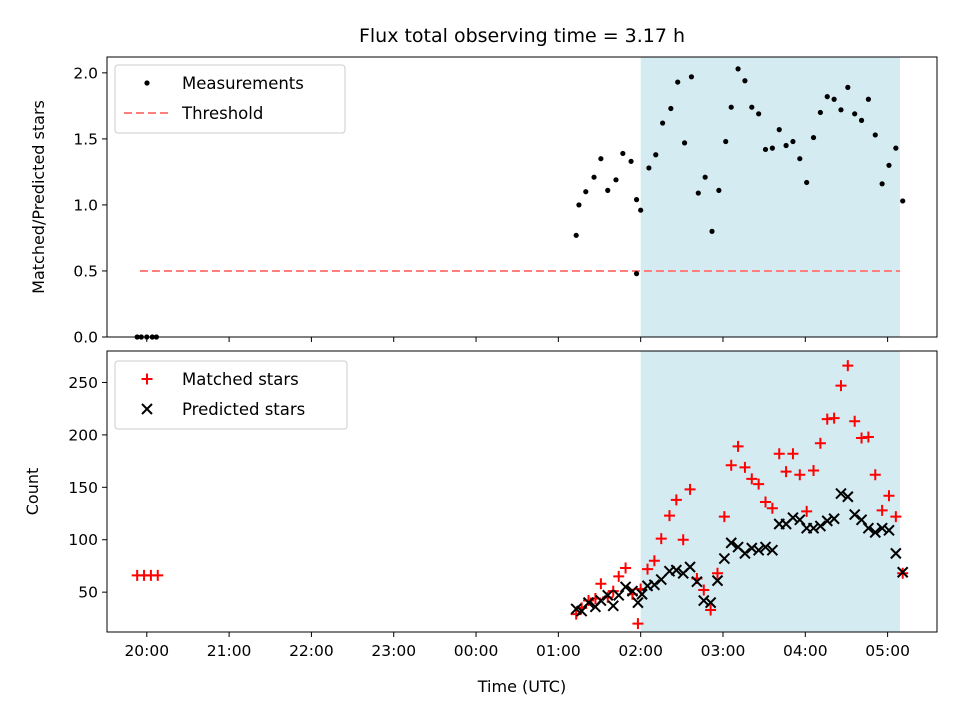 This screenshot has height=720, width=960. What do you see at coordinates (770, 491) in the screenshot?
I see `observing-window-span` at bounding box center [770, 491].